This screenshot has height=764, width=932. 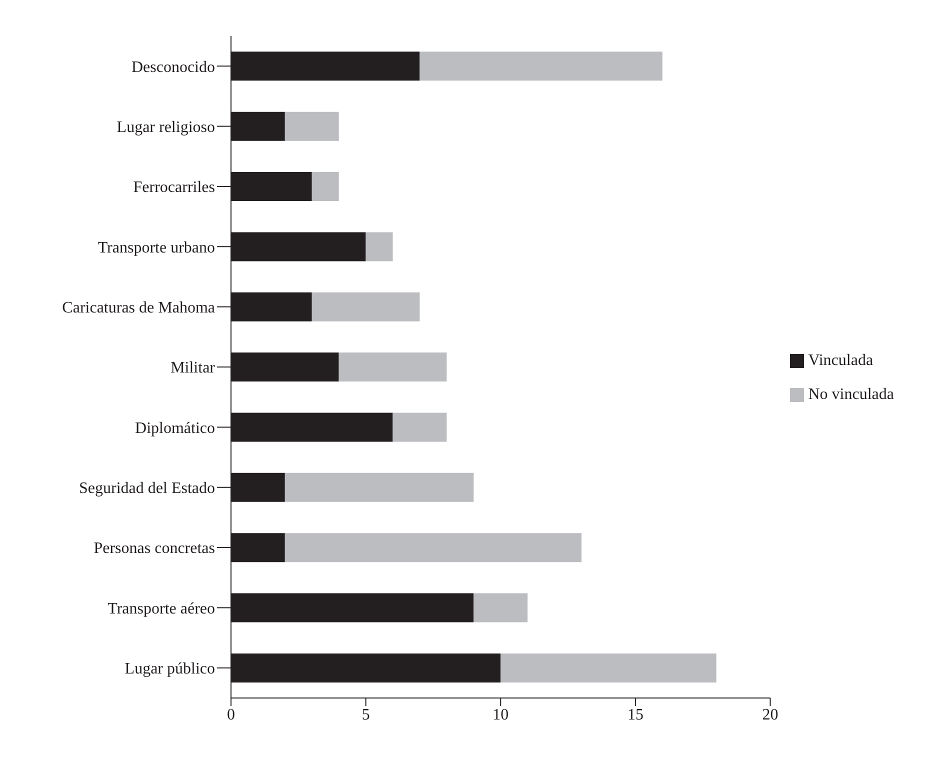 What do you see at coordinates (174, 187) in the screenshot?
I see `y-tick-label: Ferrocarriles` at bounding box center [174, 187].